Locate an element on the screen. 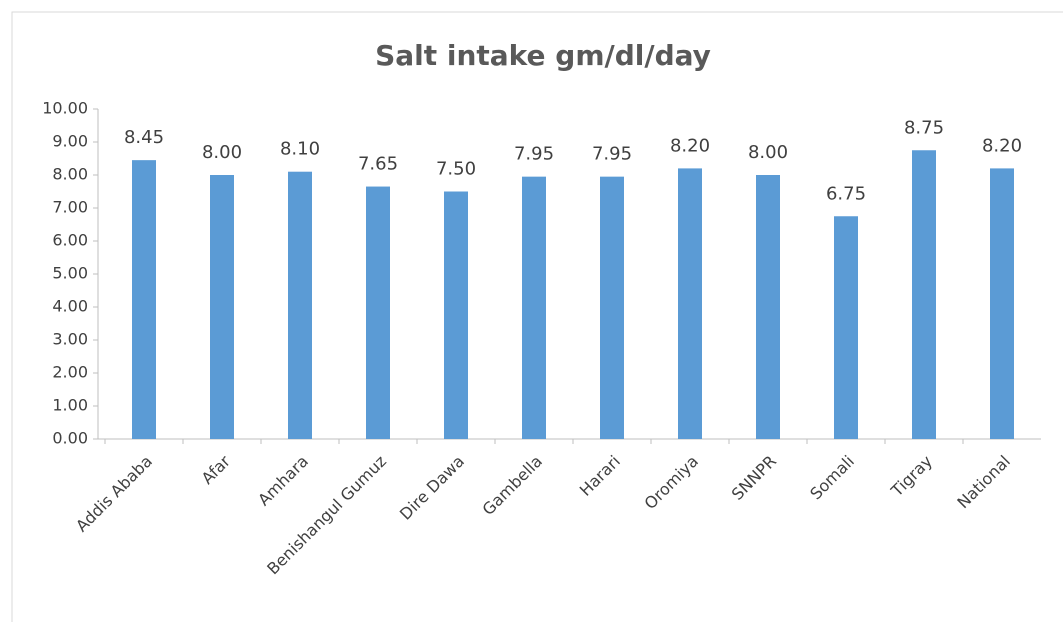 The height and width of the screenshot is (622, 1063). y-tick-label: 0.00 is located at coordinates (70, 438).